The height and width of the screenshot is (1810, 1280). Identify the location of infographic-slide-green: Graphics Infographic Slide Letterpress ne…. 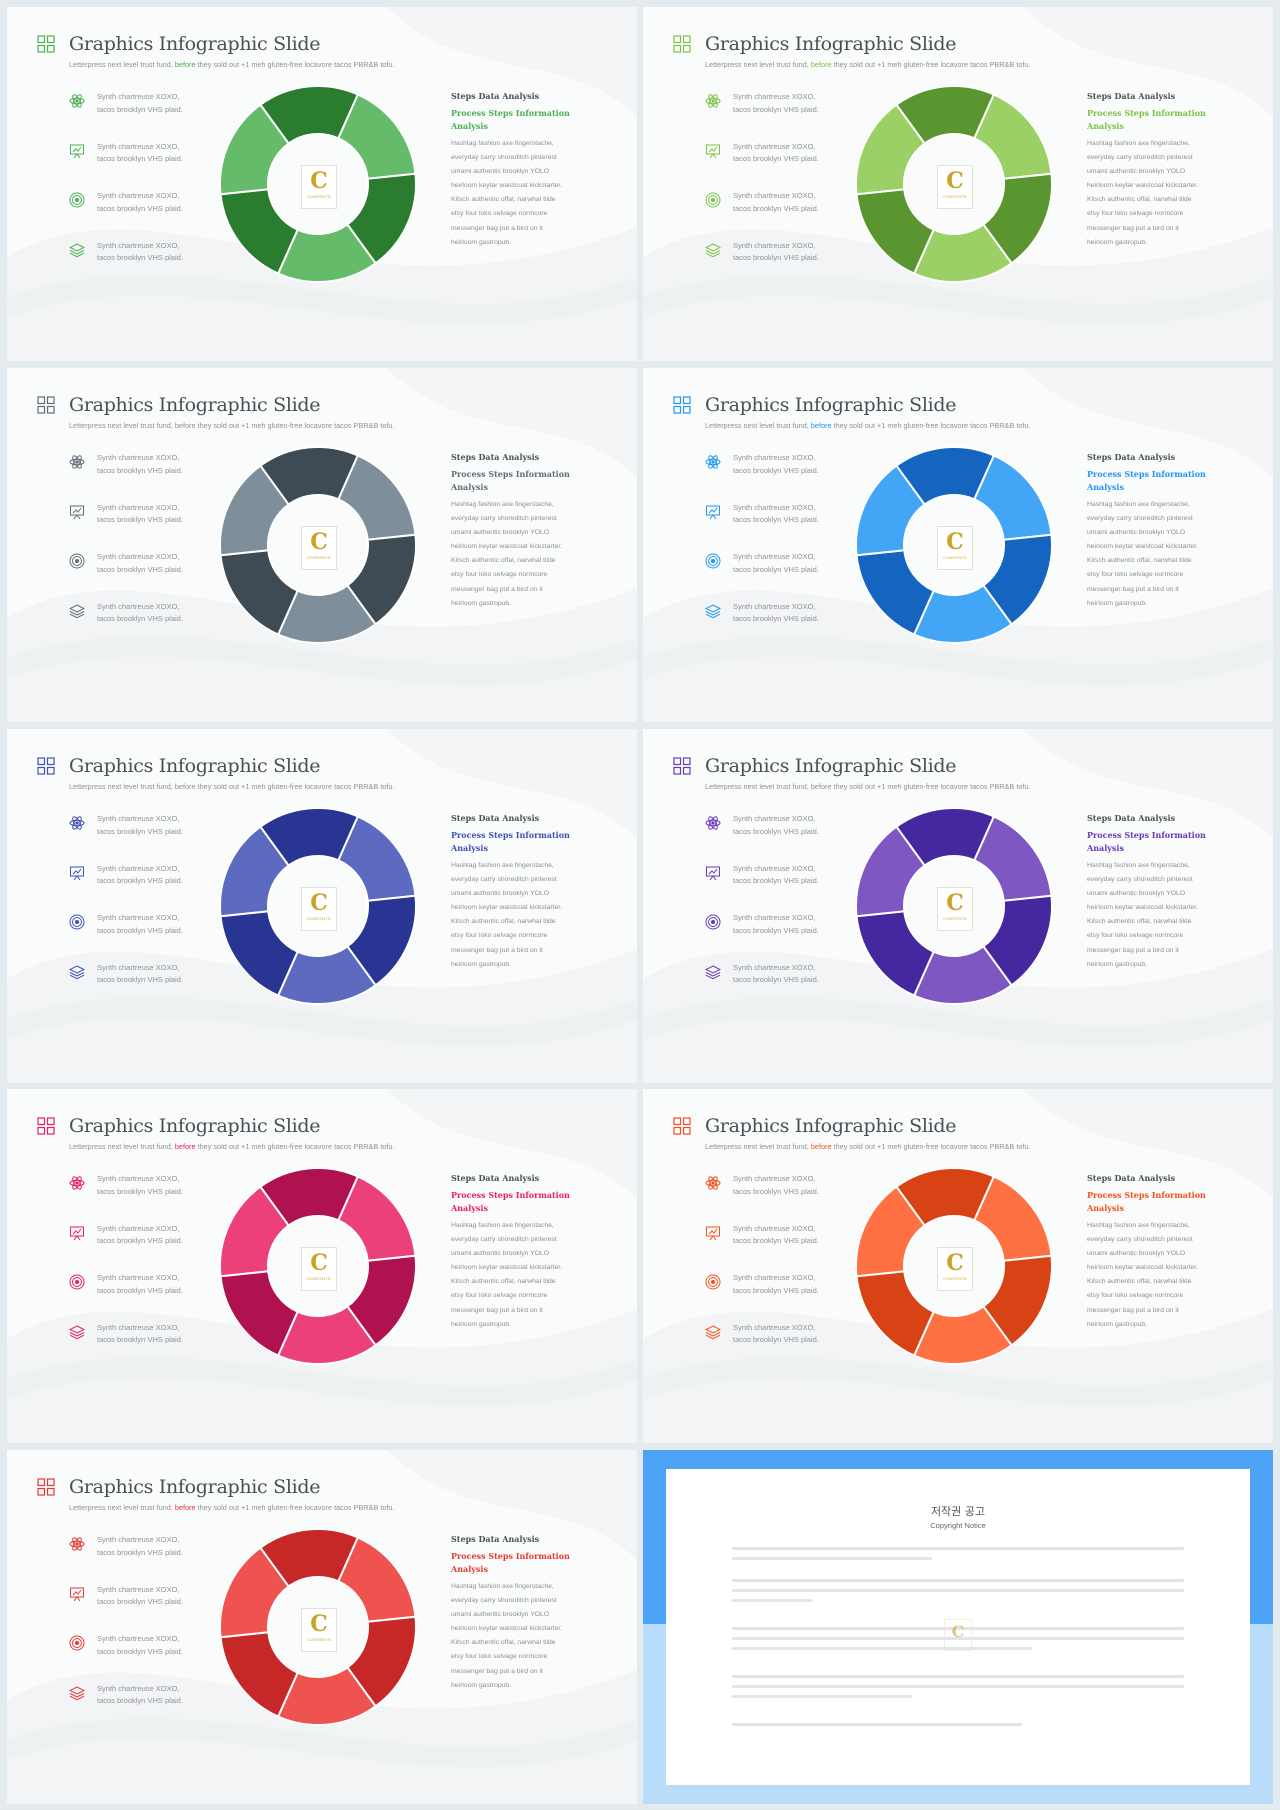
(322, 184).